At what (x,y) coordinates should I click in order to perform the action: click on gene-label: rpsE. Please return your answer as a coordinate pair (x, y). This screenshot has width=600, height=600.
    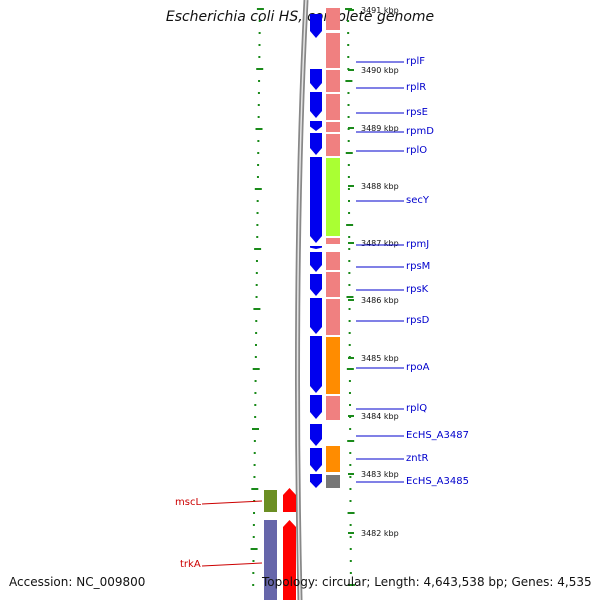
    Looking at the image, I should click on (417, 112).